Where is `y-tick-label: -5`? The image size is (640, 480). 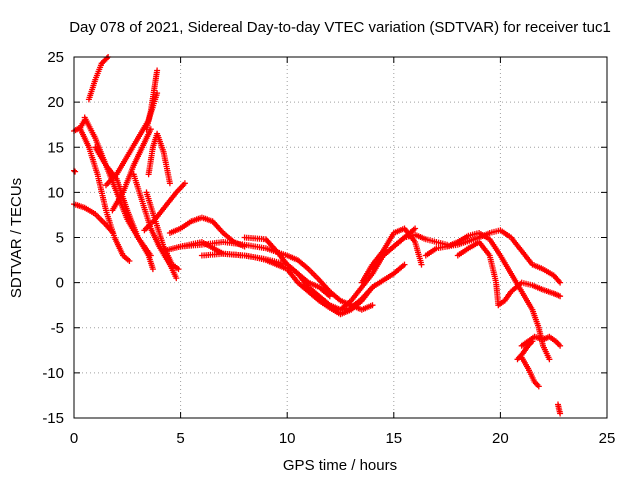 y-tick-label: -5 is located at coordinates (57, 328).